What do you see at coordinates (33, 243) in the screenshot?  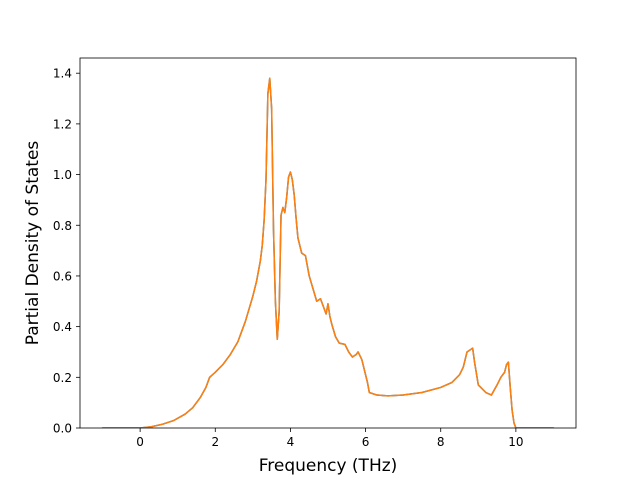 I see `y-axis-label: Partial Density of States` at bounding box center [33, 243].